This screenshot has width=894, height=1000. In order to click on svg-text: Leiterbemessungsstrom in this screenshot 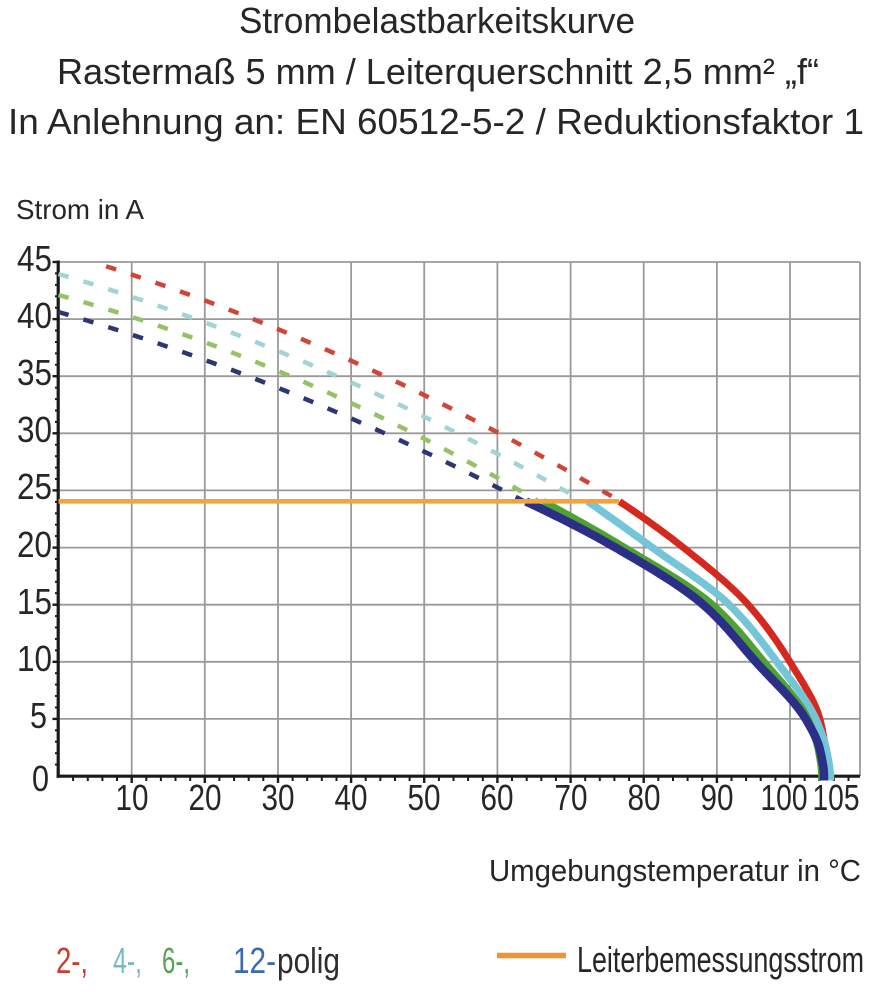, I will do `click(720, 959)`.